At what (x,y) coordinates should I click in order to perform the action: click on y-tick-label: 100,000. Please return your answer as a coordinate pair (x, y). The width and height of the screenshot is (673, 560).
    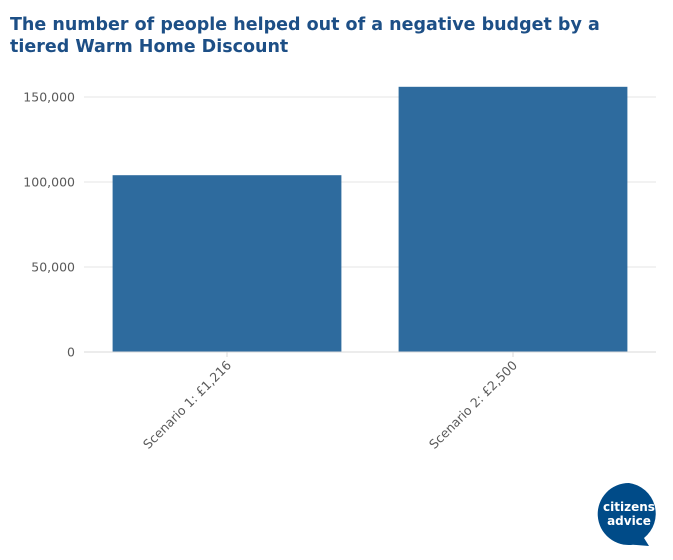
    Looking at the image, I should click on (49, 182).